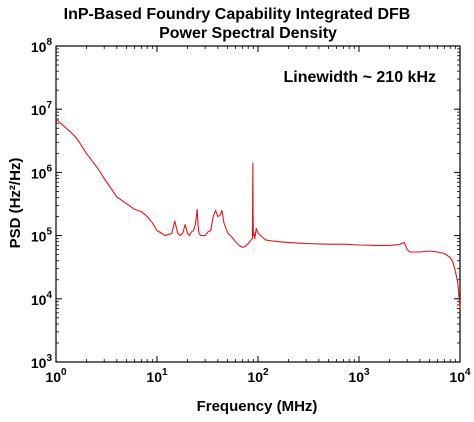 This screenshot has width=474, height=422. What do you see at coordinates (15, 203) in the screenshot?
I see `y-axis-label: PSD (Hz²/Hz)` at bounding box center [15, 203].